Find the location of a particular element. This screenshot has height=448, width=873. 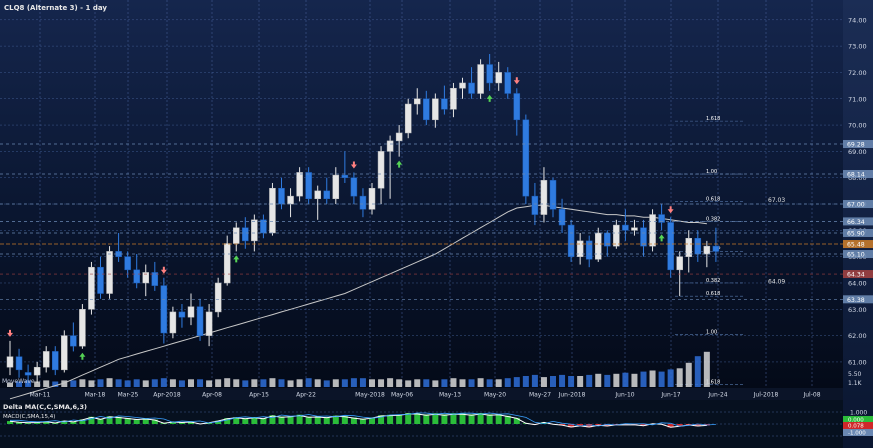

indicator-tag-label: 0.000 is located at coordinates (856, 421).